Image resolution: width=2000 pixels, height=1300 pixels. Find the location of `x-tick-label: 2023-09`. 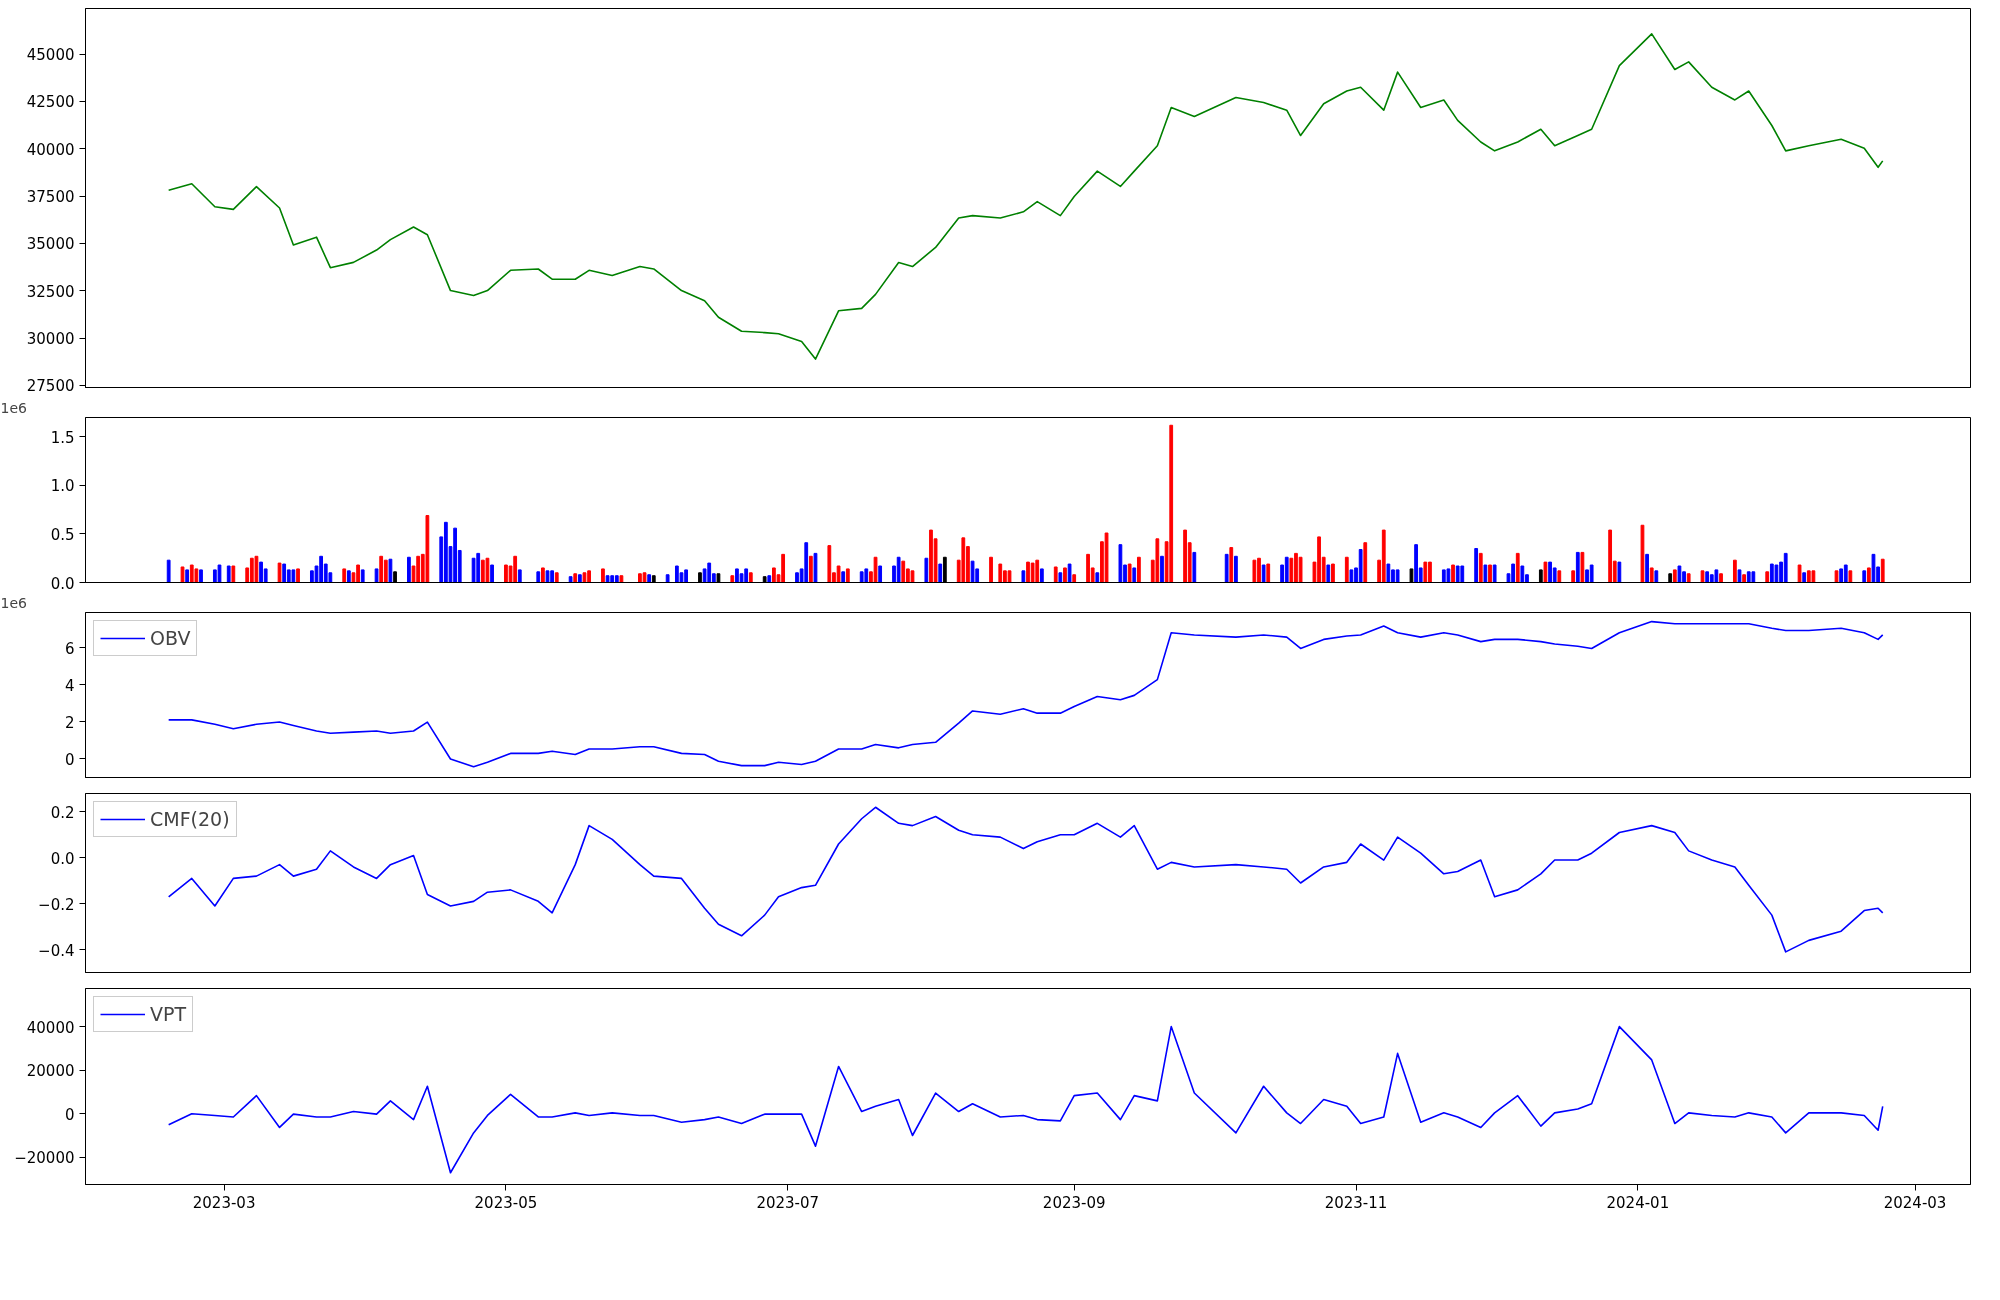

x-tick-label: 2023-09 is located at coordinates (1074, 1202).